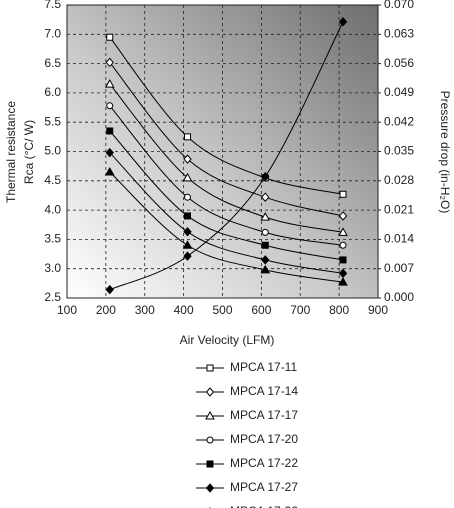 This screenshot has width=454, height=508. What do you see at coordinates (399, 239) in the screenshot?
I see `y2-tick-label: 0.014` at bounding box center [399, 239].